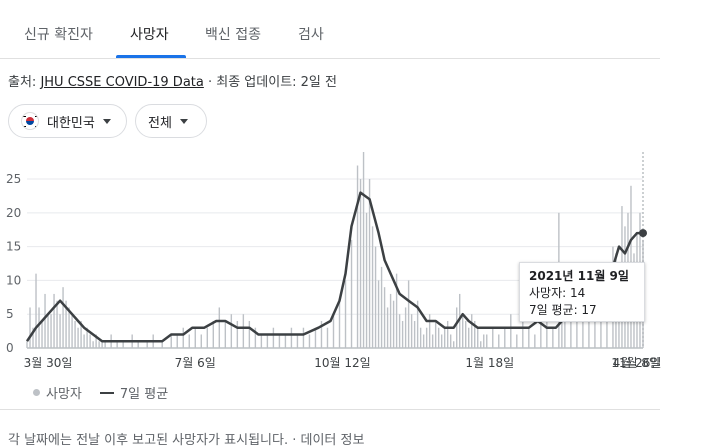 The width and height of the screenshot is (703, 448). I want to click on scope-label: 전체, so click(160, 123).